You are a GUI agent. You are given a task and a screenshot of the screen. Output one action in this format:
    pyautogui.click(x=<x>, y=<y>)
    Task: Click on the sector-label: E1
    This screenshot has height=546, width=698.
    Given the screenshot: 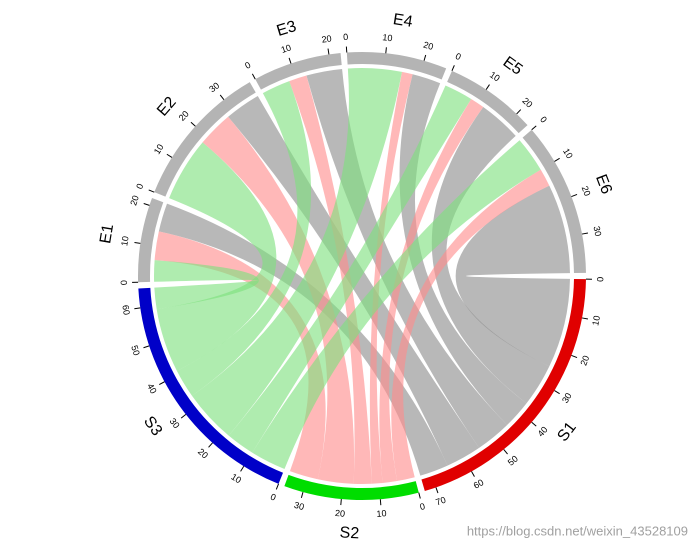 What is the action you would take?
    pyautogui.click(x=107, y=234)
    